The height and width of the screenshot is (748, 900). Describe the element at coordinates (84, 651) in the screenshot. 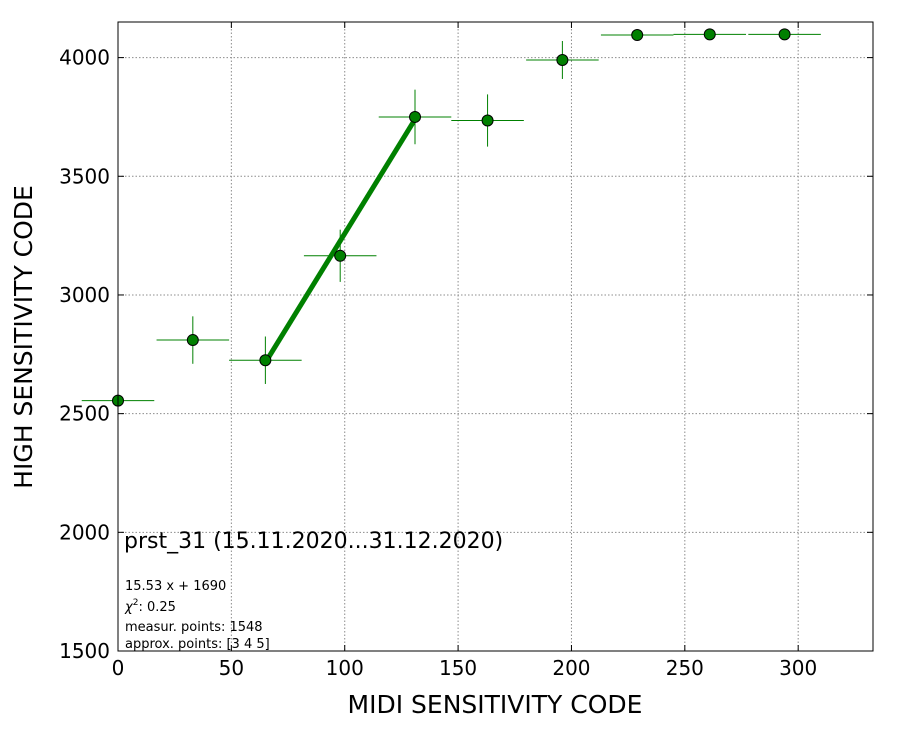

I see `y-tick-label: 1500` at that location.